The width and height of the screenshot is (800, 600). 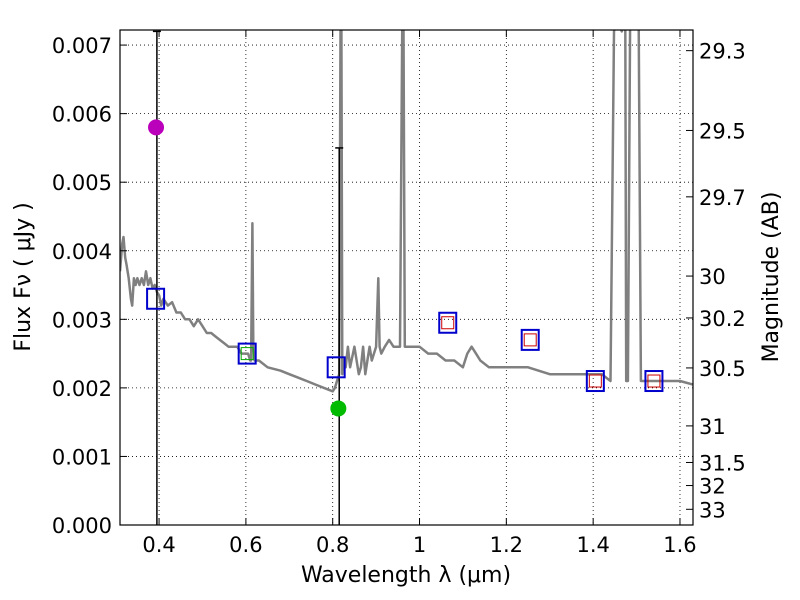 I want to click on y-tick-label: 0.006, so click(x=82, y=115).